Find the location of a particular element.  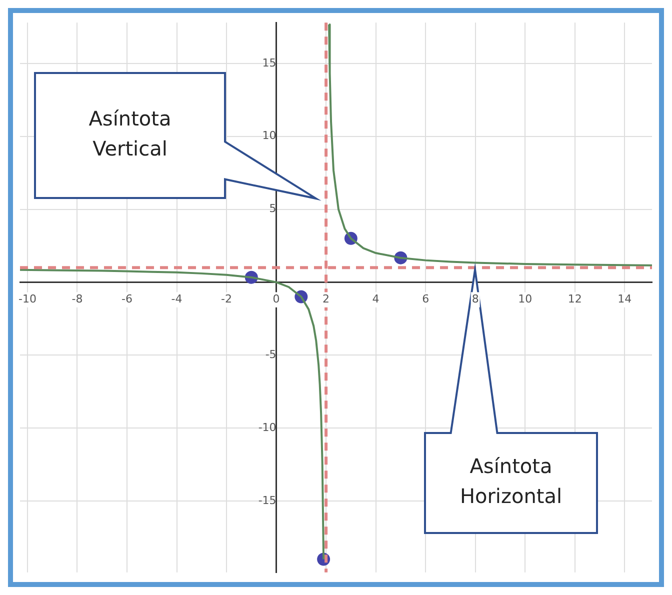

x-tick-label: 6 is located at coordinates (426, 299).